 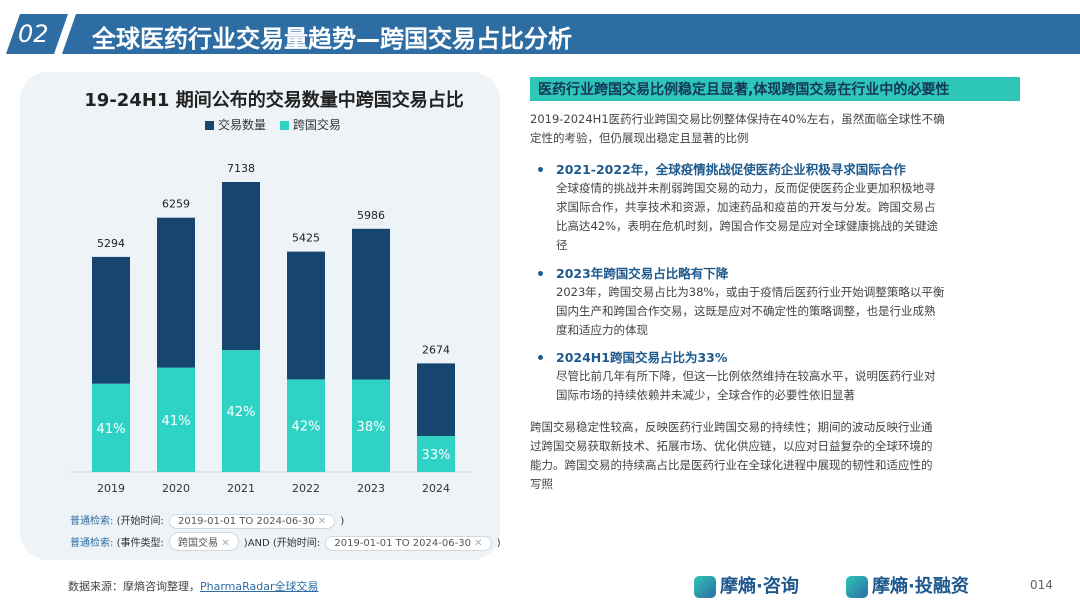 I want to click on bullet-2-line: 度和适应力的体现, so click(x=602, y=330).